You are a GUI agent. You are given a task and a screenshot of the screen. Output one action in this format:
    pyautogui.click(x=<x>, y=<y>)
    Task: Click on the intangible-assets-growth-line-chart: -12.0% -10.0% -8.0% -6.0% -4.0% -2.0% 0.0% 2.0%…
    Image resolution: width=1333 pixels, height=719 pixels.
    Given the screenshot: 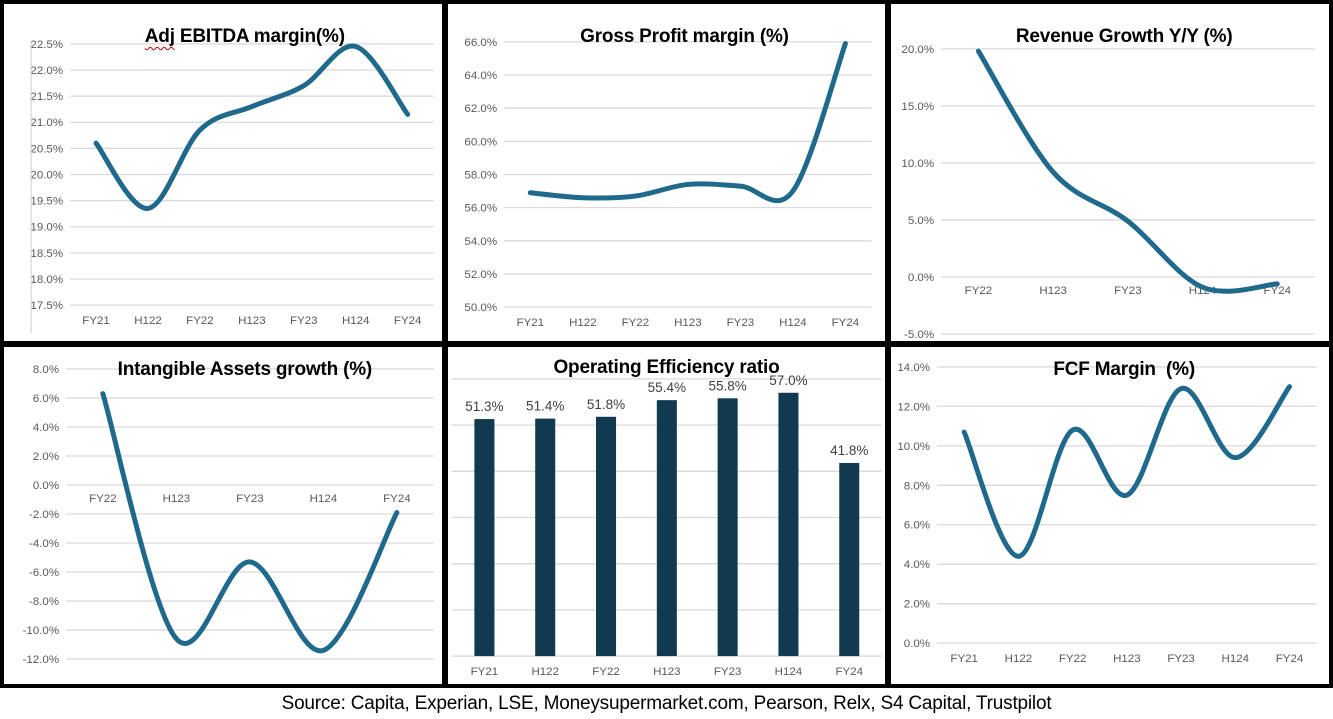 What is the action you would take?
    pyautogui.click(x=228, y=515)
    